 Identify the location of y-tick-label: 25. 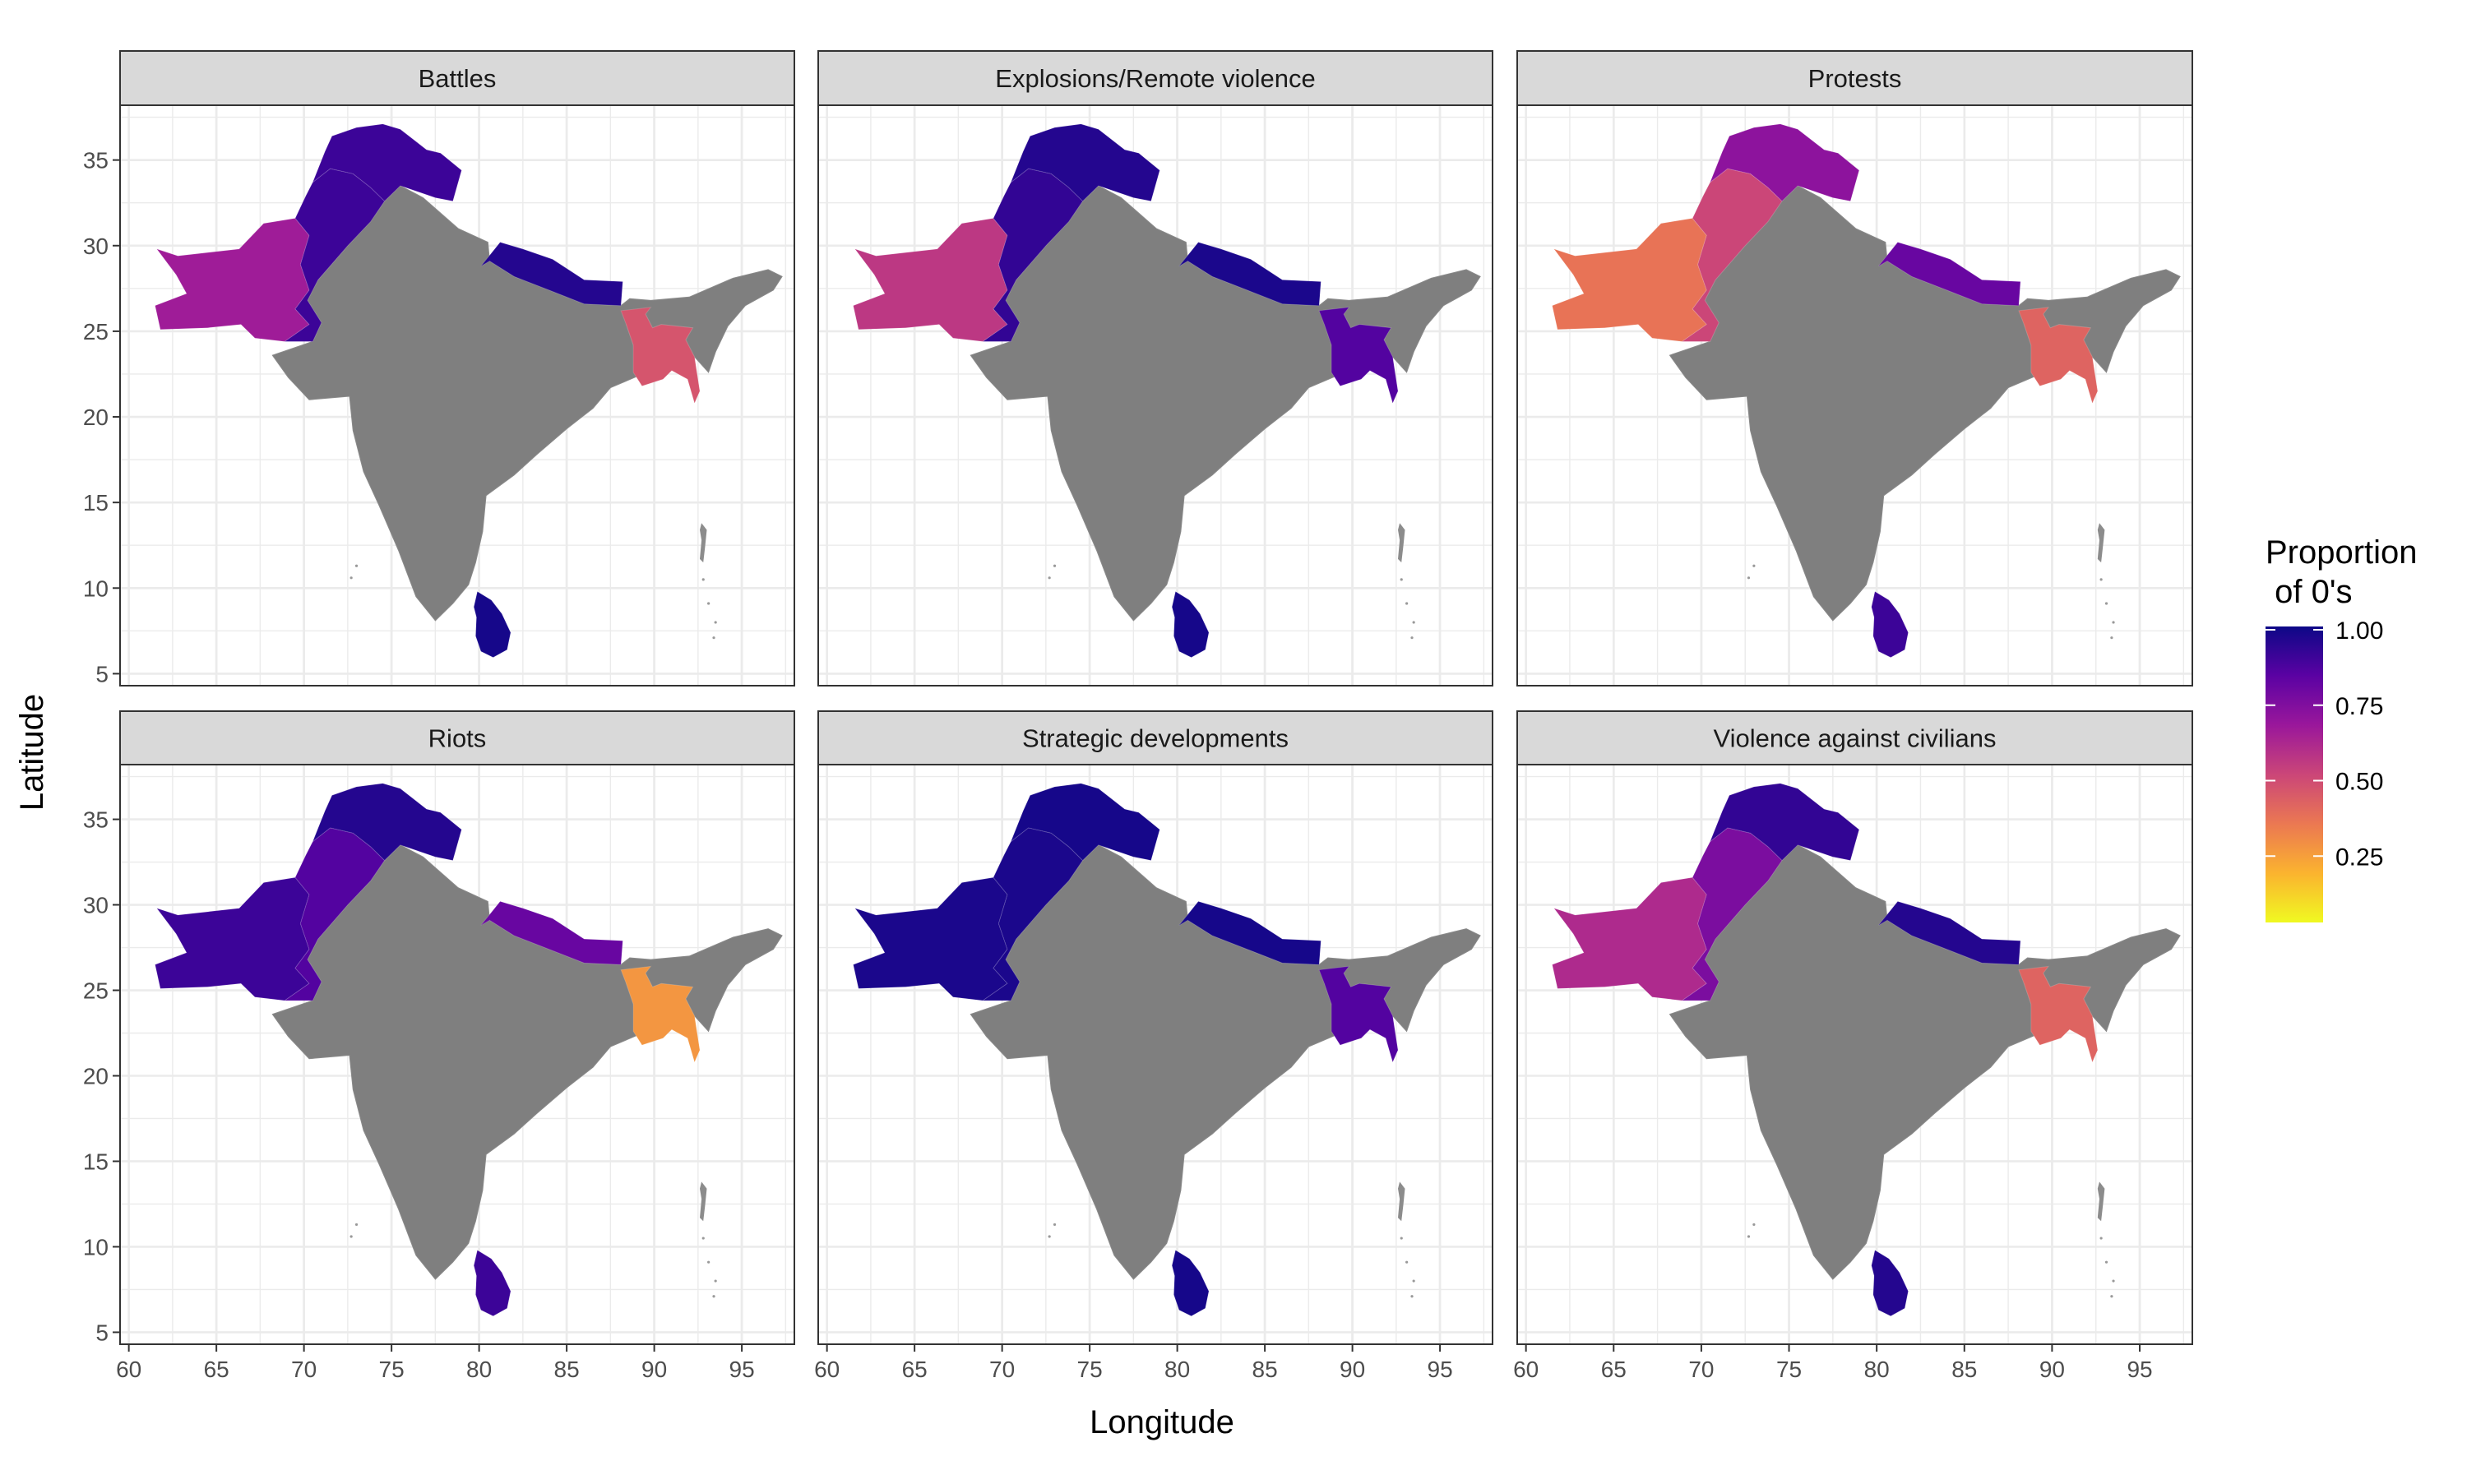
(96, 991).